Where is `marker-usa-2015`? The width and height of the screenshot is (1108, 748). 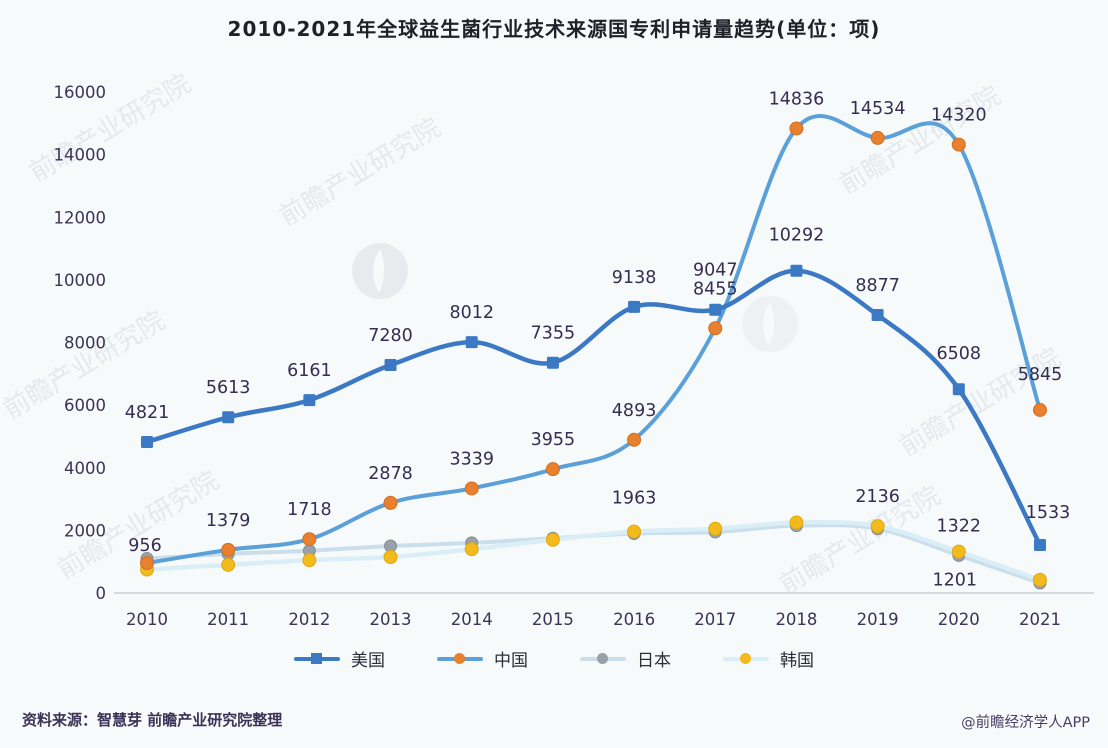 marker-usa-2015 is located at coordinates (552, 362).